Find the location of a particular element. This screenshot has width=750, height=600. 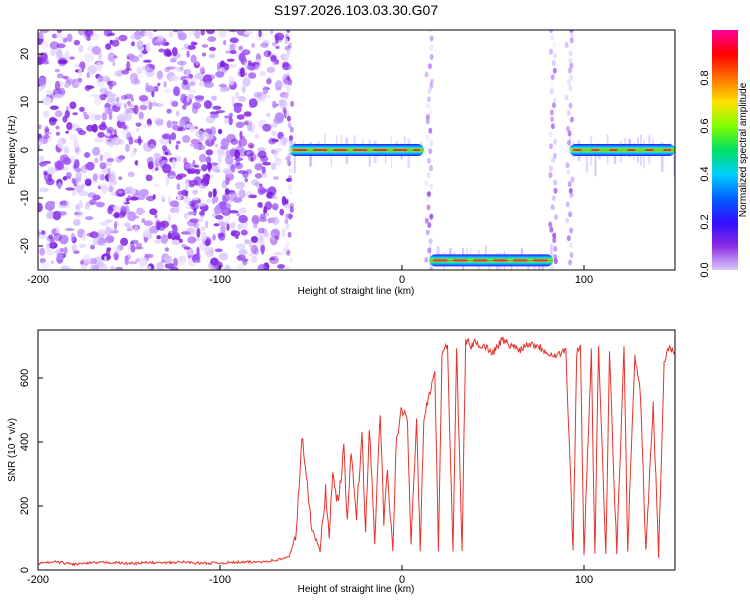

snr-y-ticks: 0 200 400 600 is located at coordinates (31, 471).